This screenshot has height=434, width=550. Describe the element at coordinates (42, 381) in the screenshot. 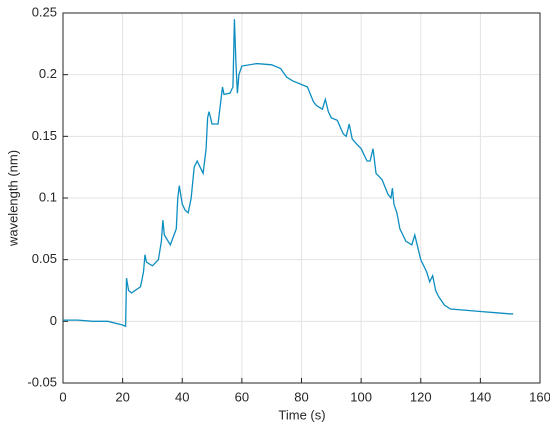

I see `y-tick-label: -0.05` at that location.